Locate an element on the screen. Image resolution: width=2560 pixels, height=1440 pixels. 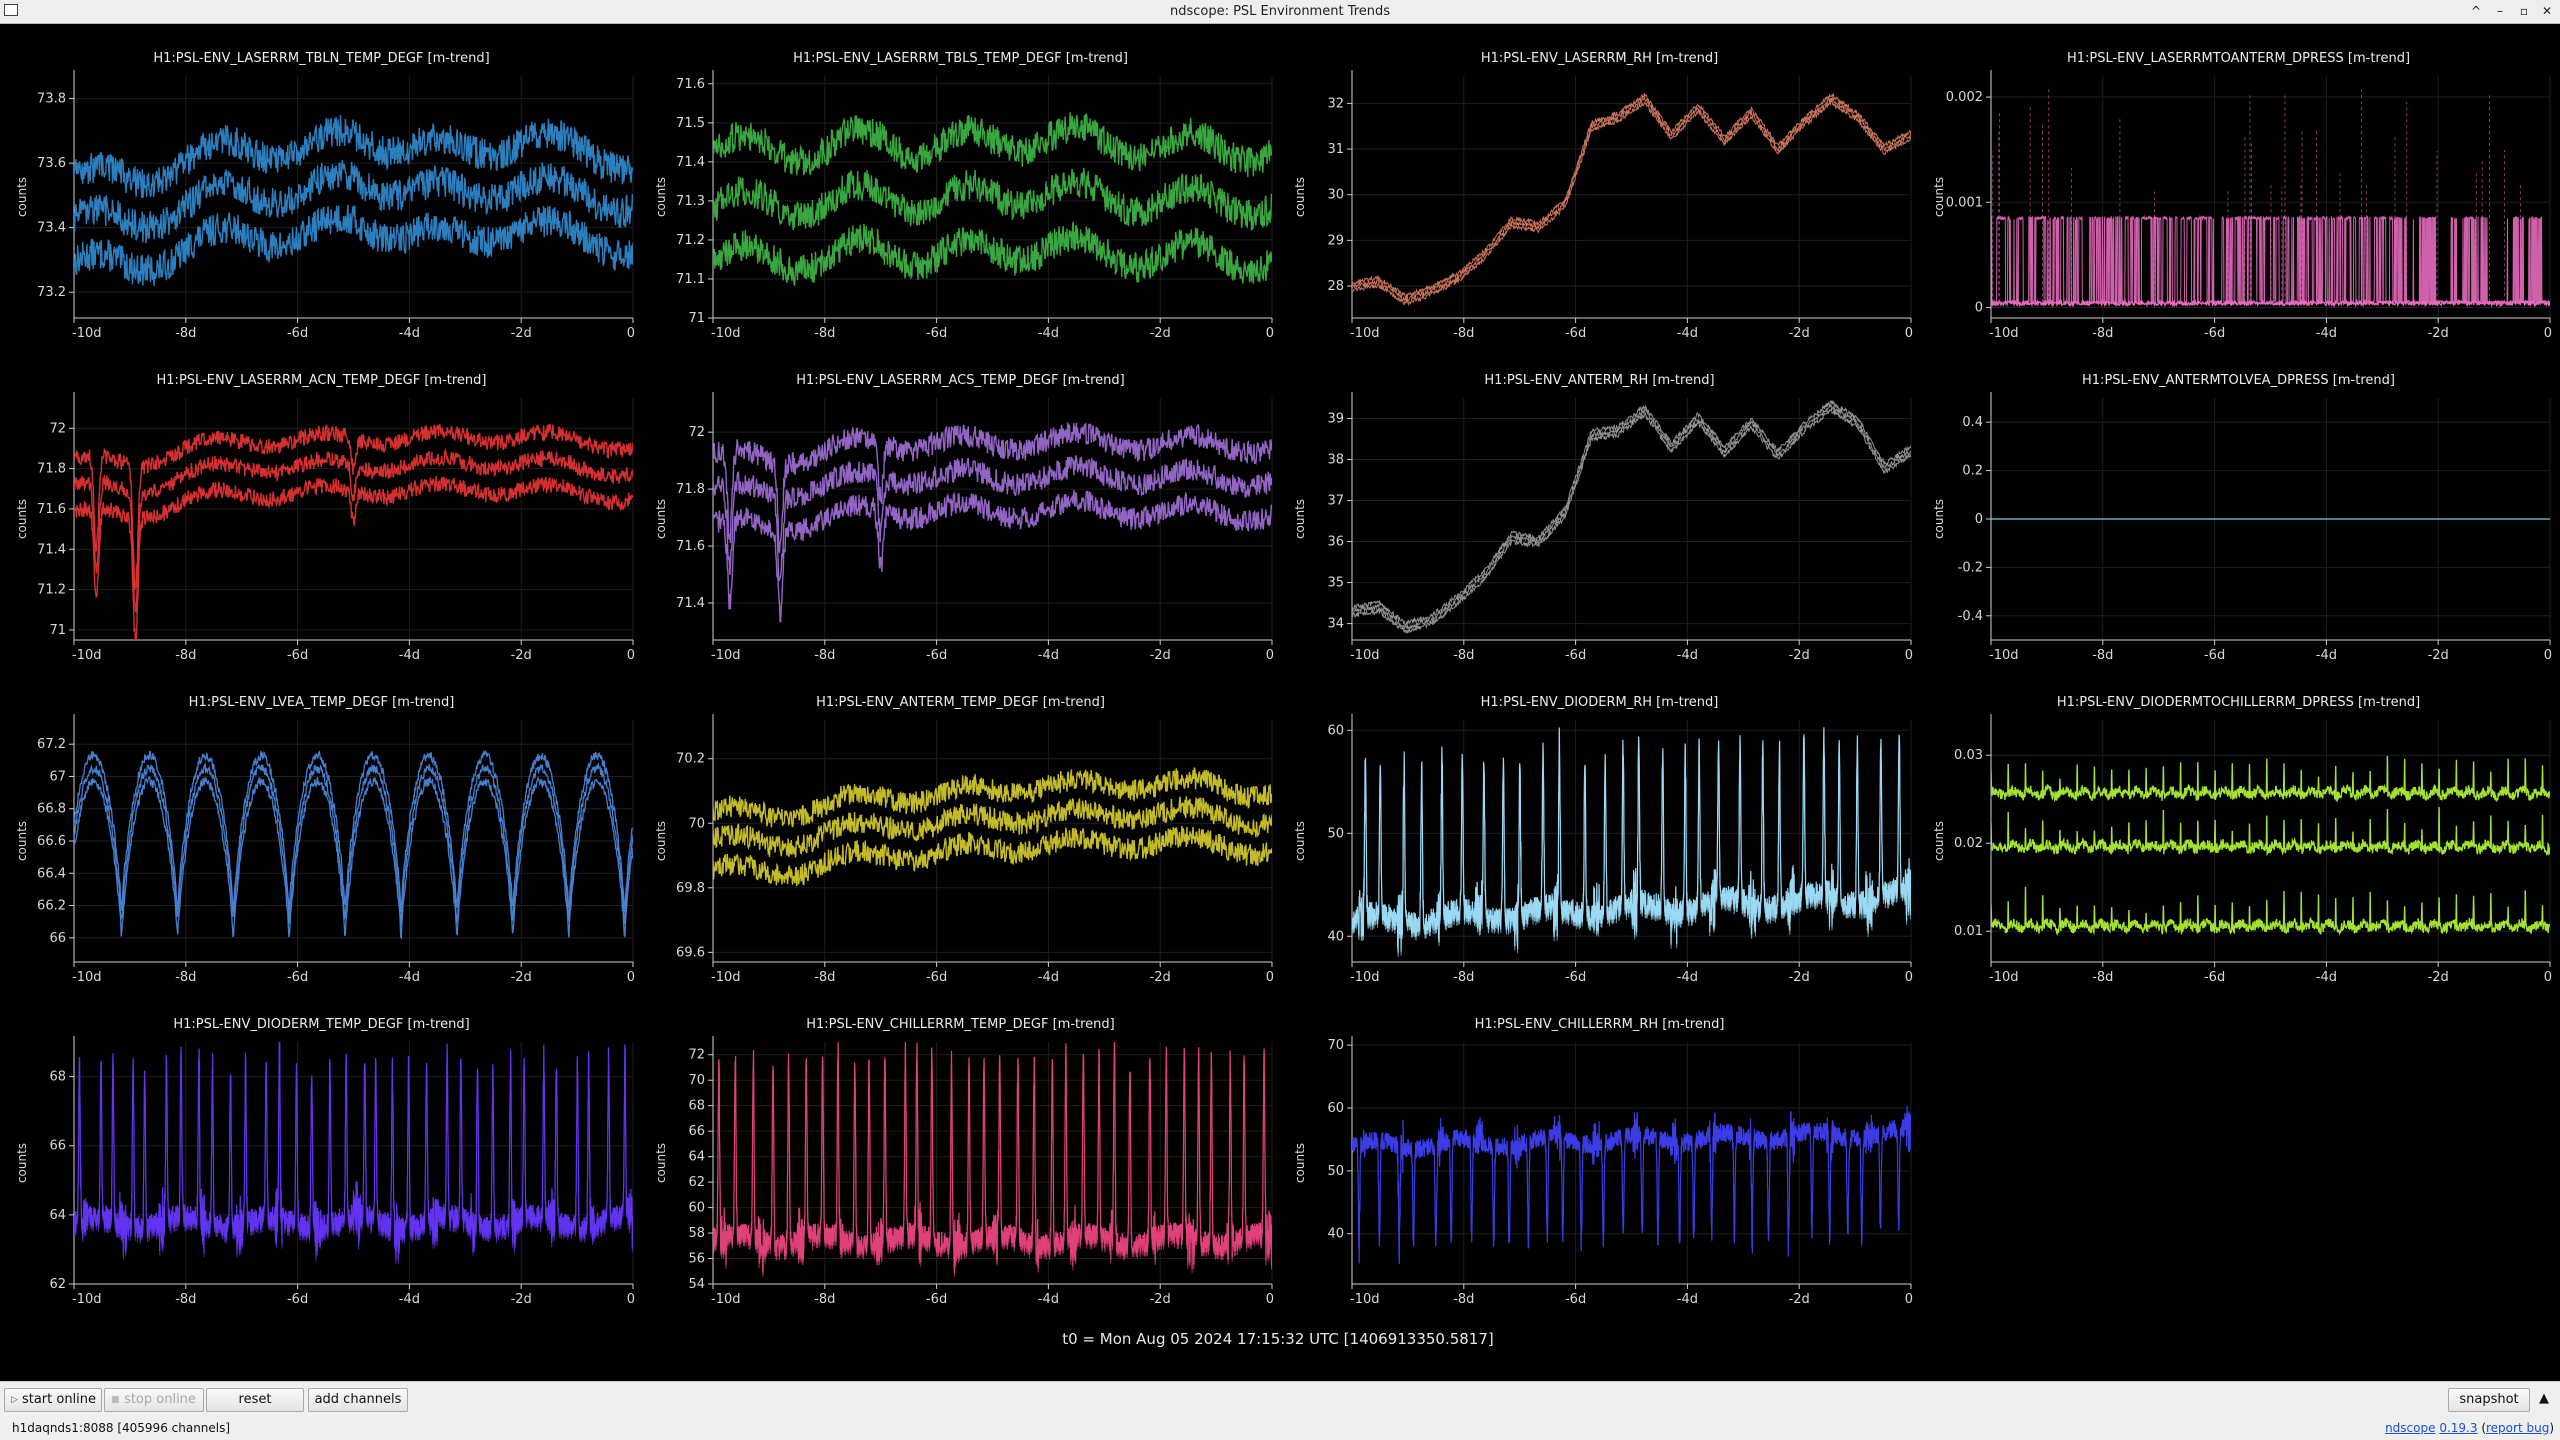
report-bug-link: report bug is located at coordinates (2518, 1428).